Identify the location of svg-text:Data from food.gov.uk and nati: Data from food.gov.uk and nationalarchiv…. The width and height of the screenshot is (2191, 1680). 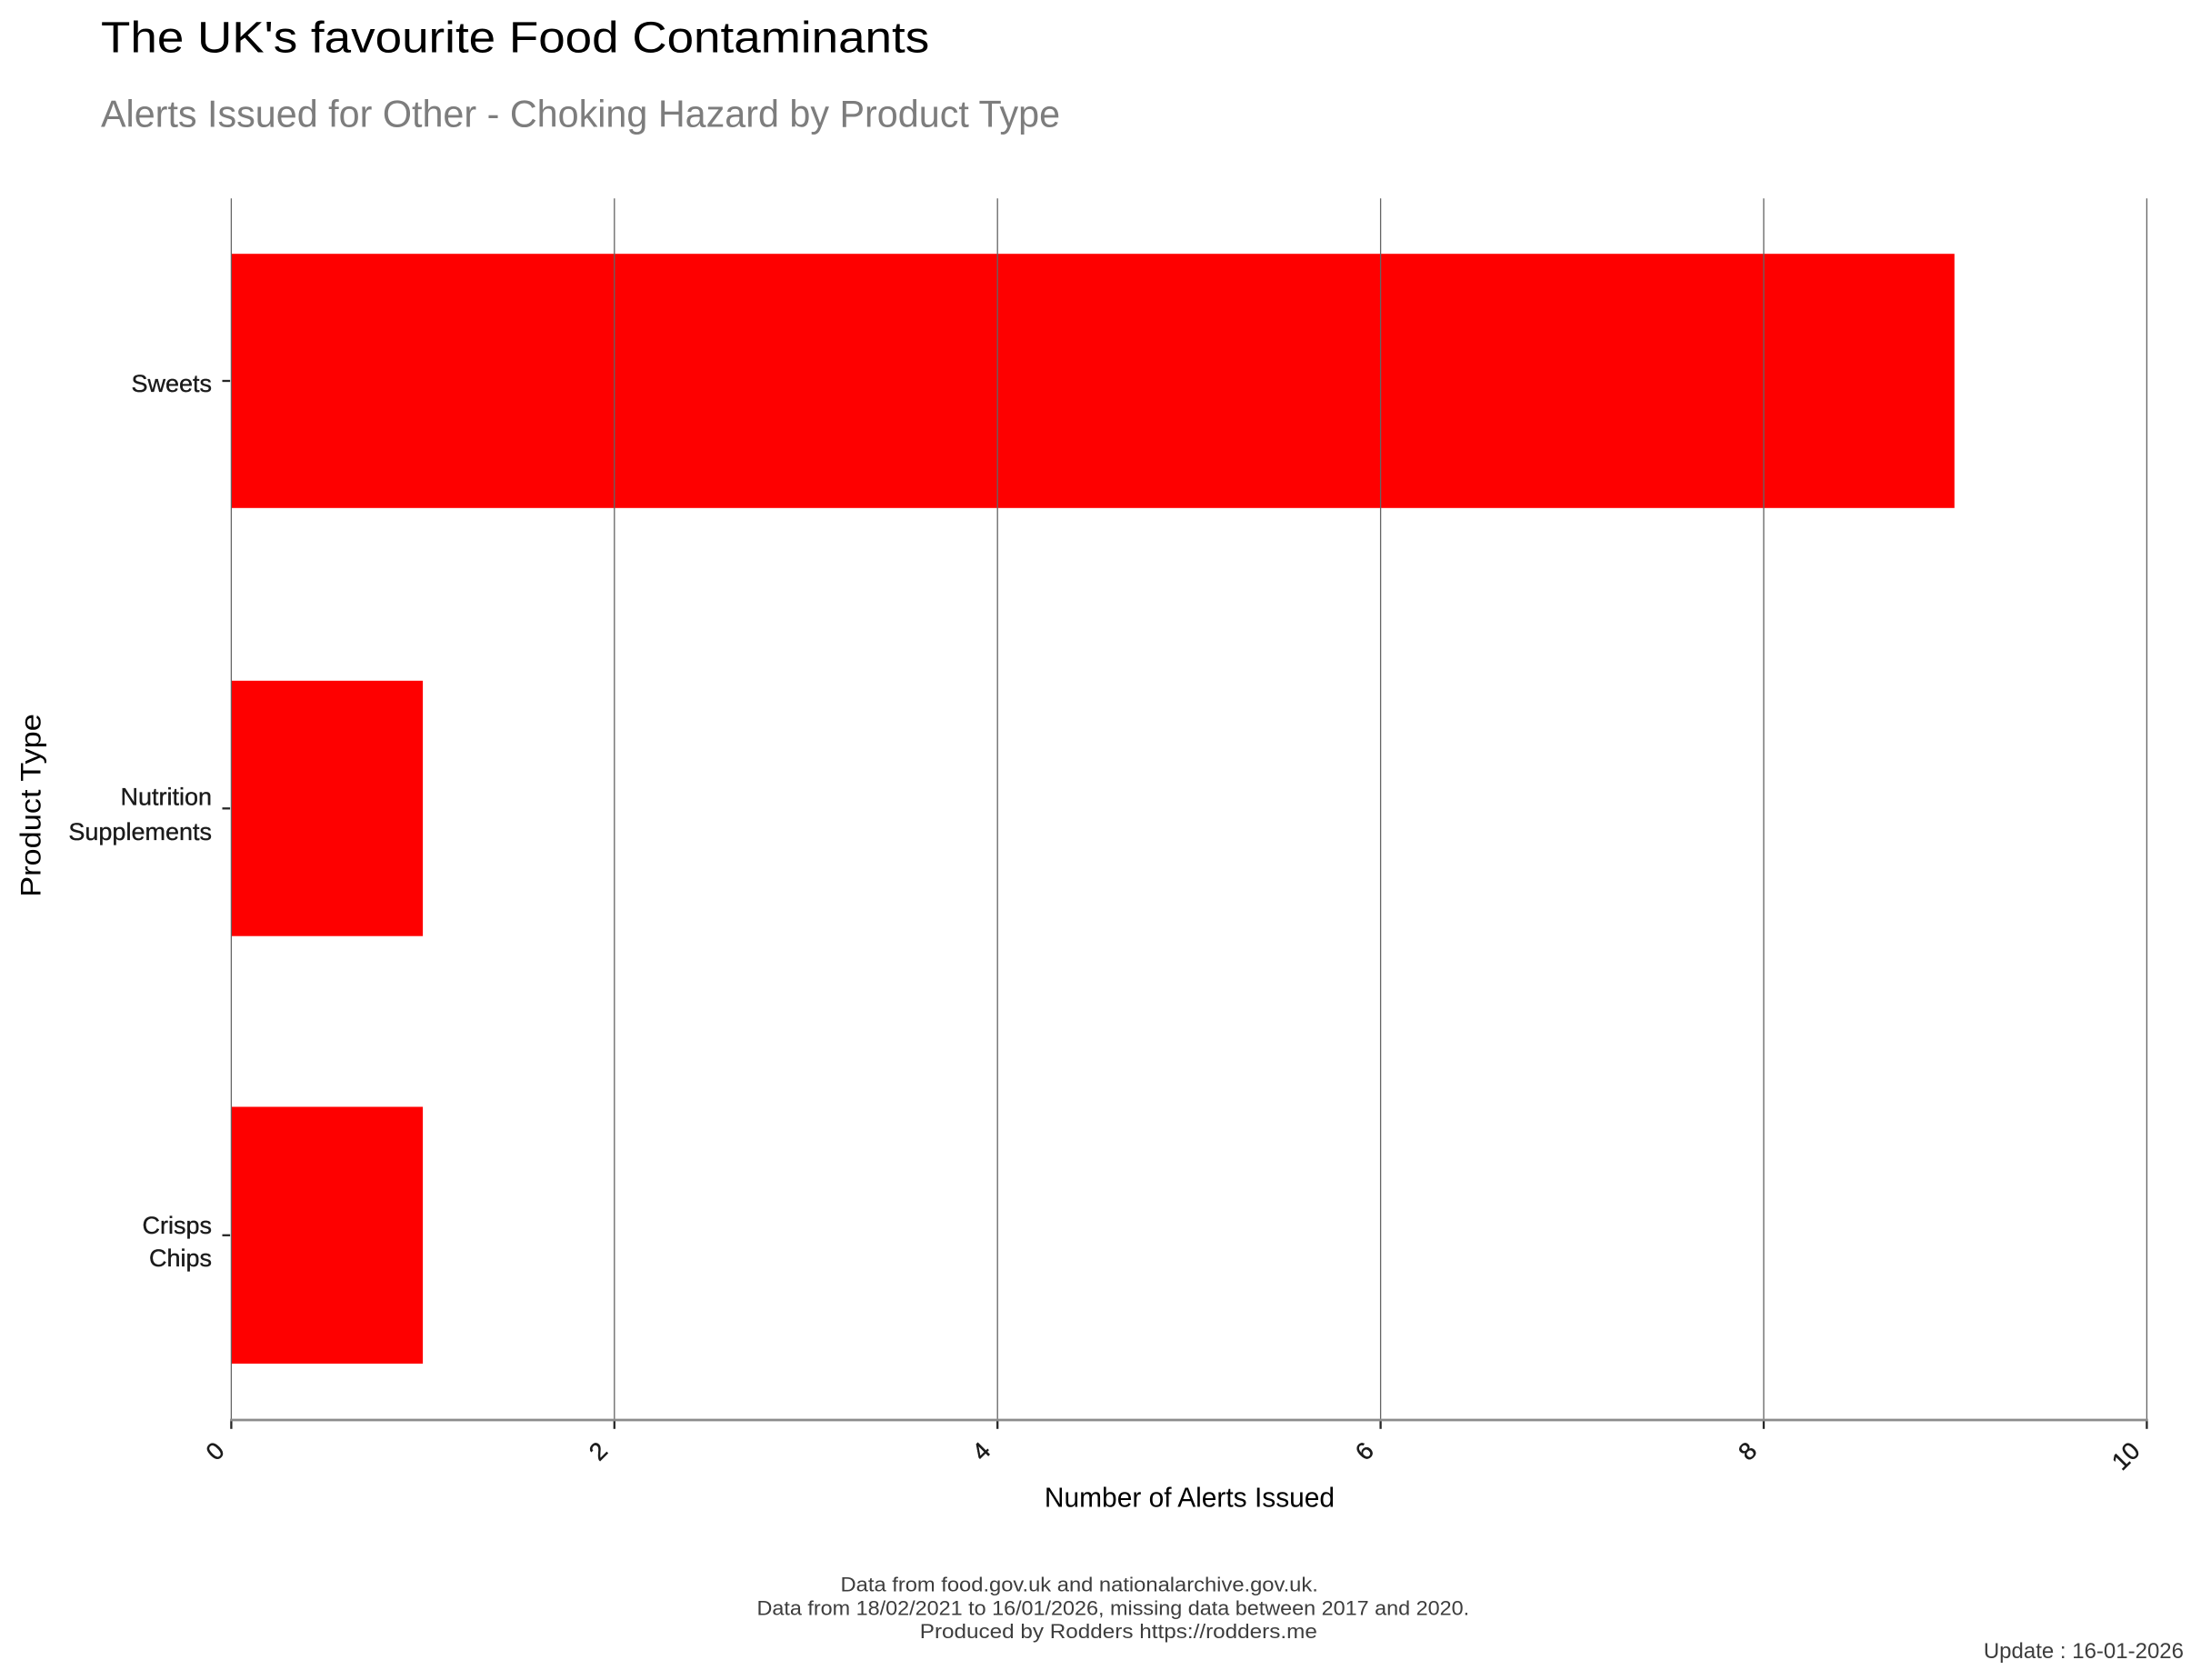
(1080, 1584).